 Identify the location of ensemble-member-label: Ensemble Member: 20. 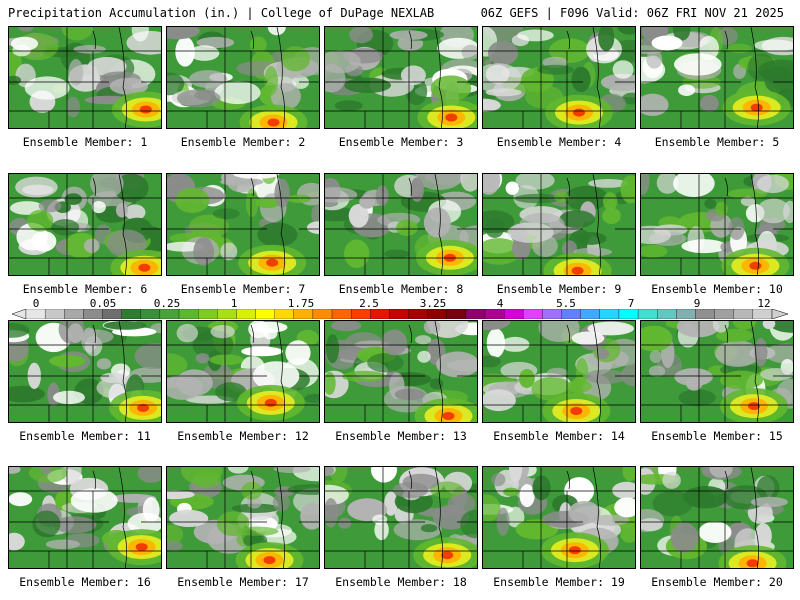
(717, 582).